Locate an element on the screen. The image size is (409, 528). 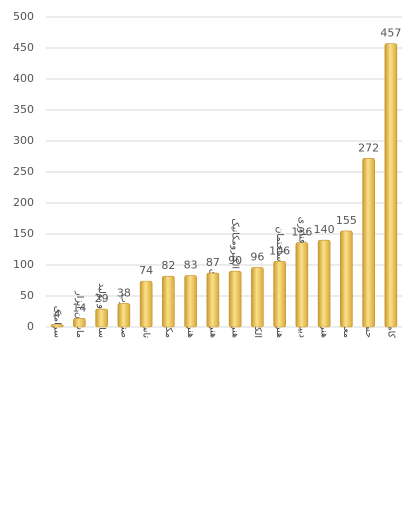
value-label: 4 is located at coordinates (57, 314).